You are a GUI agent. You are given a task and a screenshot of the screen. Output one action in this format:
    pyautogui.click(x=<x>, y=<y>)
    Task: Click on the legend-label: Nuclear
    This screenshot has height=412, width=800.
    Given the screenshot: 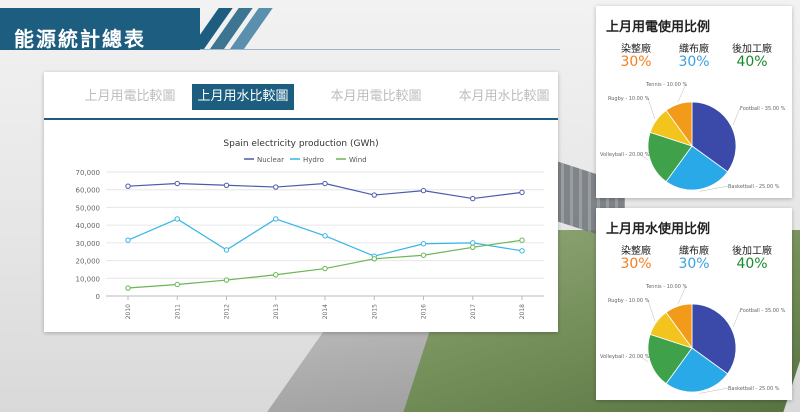 What is the action you would take?
    pyautogui.click(x=270, y=160)
    